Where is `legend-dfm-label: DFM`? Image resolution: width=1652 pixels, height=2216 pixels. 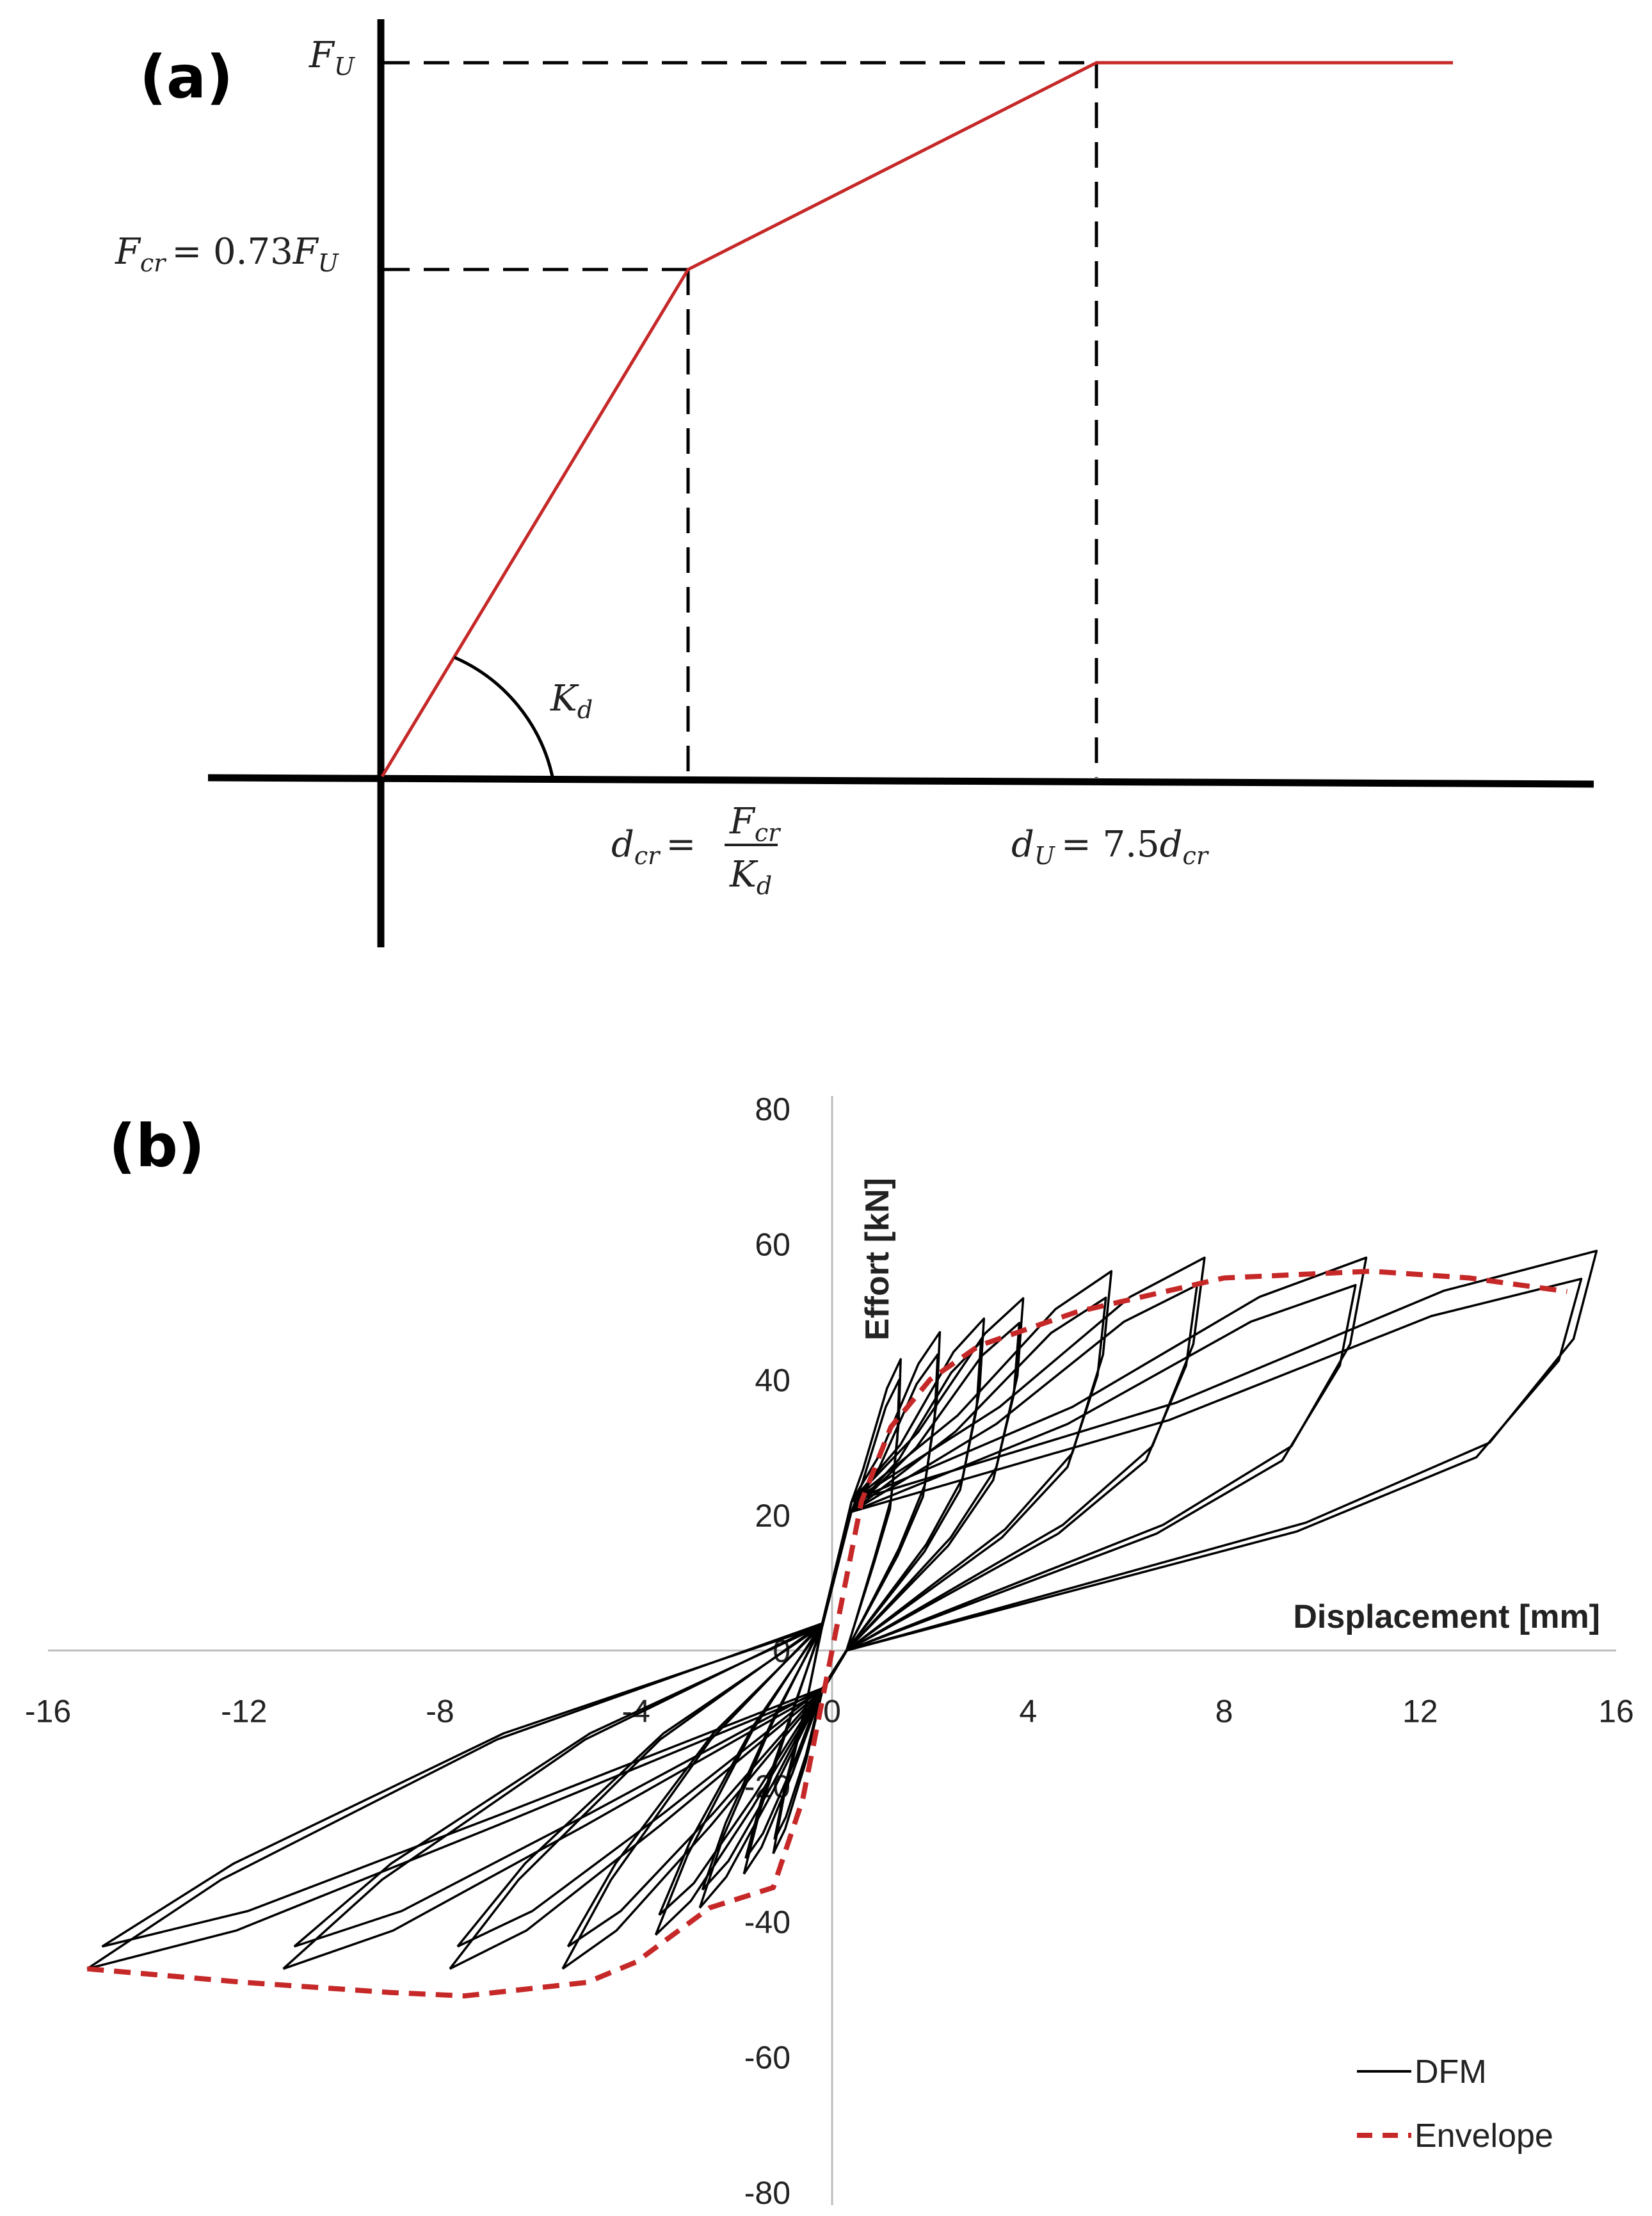 legend-dfm-label: DFM is located at coordinates (1451, 2072).